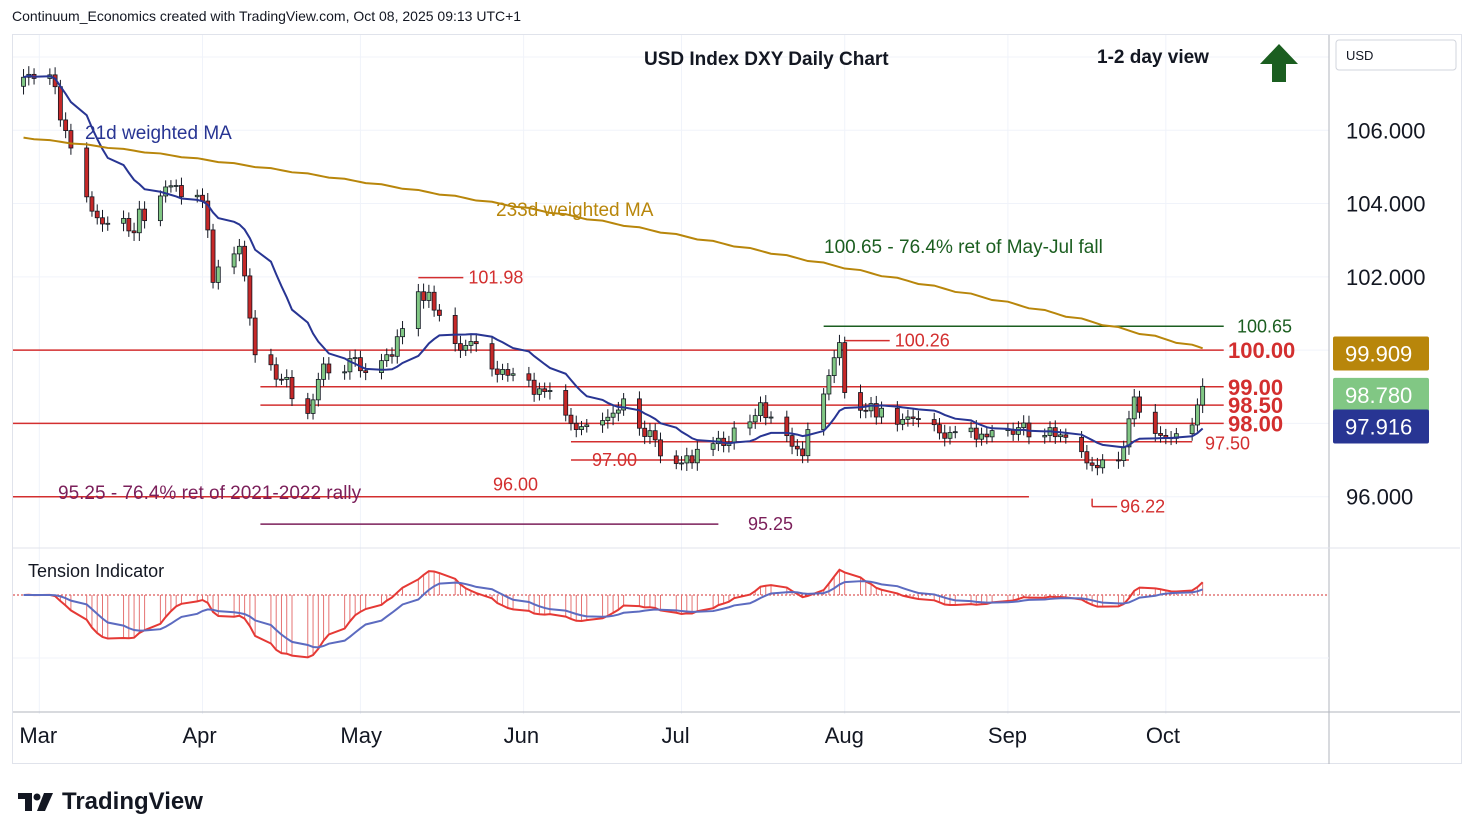 This screenshot has width=1474, height=840. What do you see at coordinates (766, 59) in the screenshot?
I see `chart-title: USD Index DXY Daily Chart` at bounding box center [766, 59].